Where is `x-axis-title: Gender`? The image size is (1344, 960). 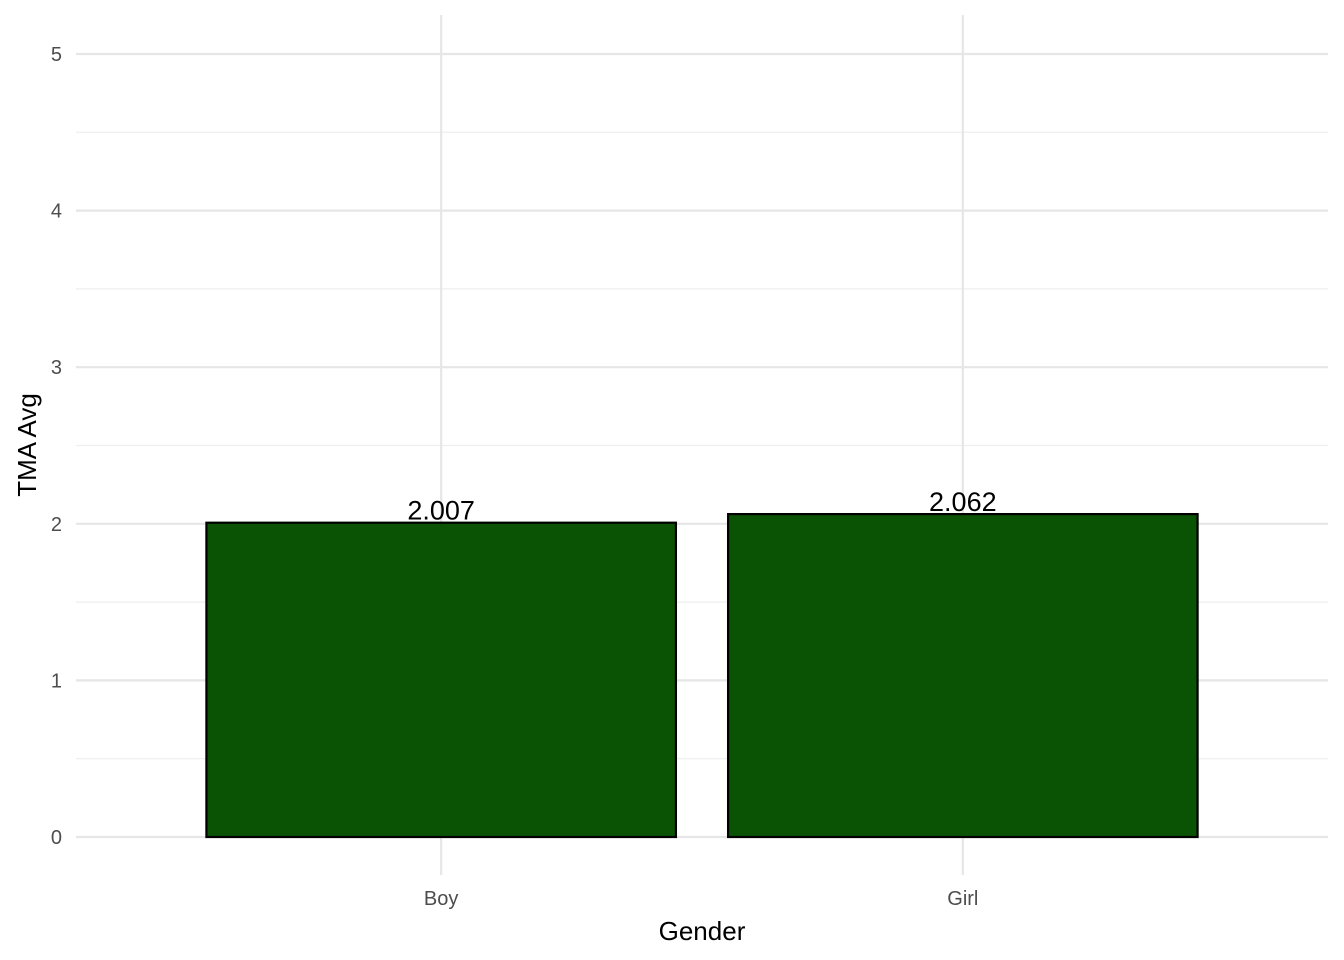
x-axis-title: Gender is located at coordinates (702, 931).